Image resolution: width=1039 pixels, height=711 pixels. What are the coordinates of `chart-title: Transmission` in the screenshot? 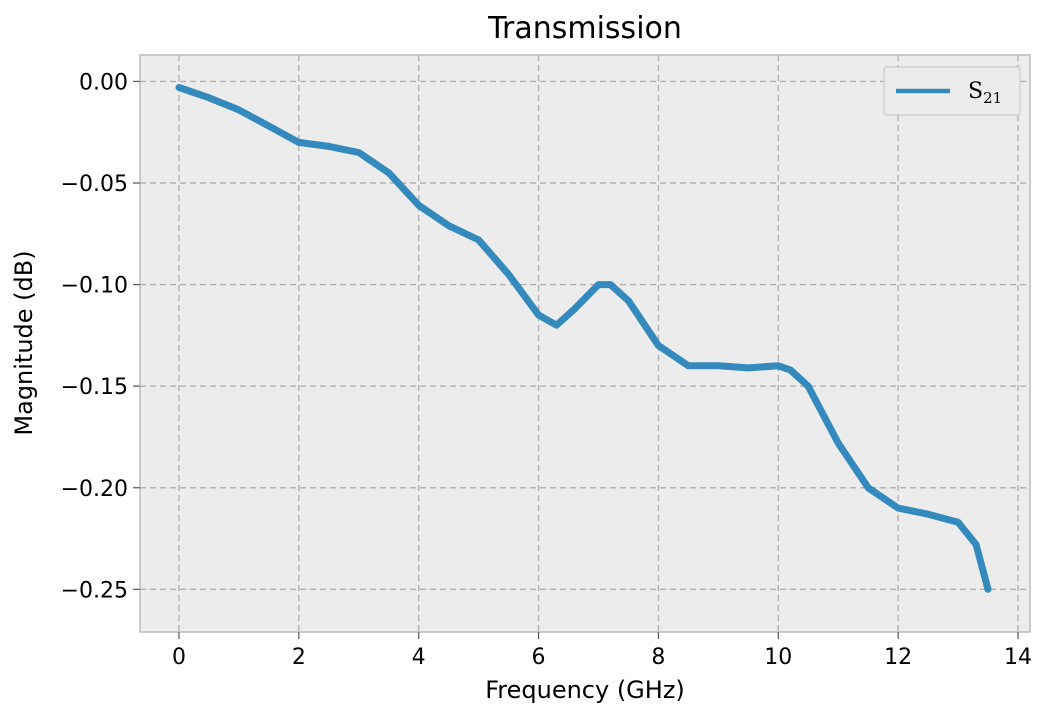 It's located at (584, 28).